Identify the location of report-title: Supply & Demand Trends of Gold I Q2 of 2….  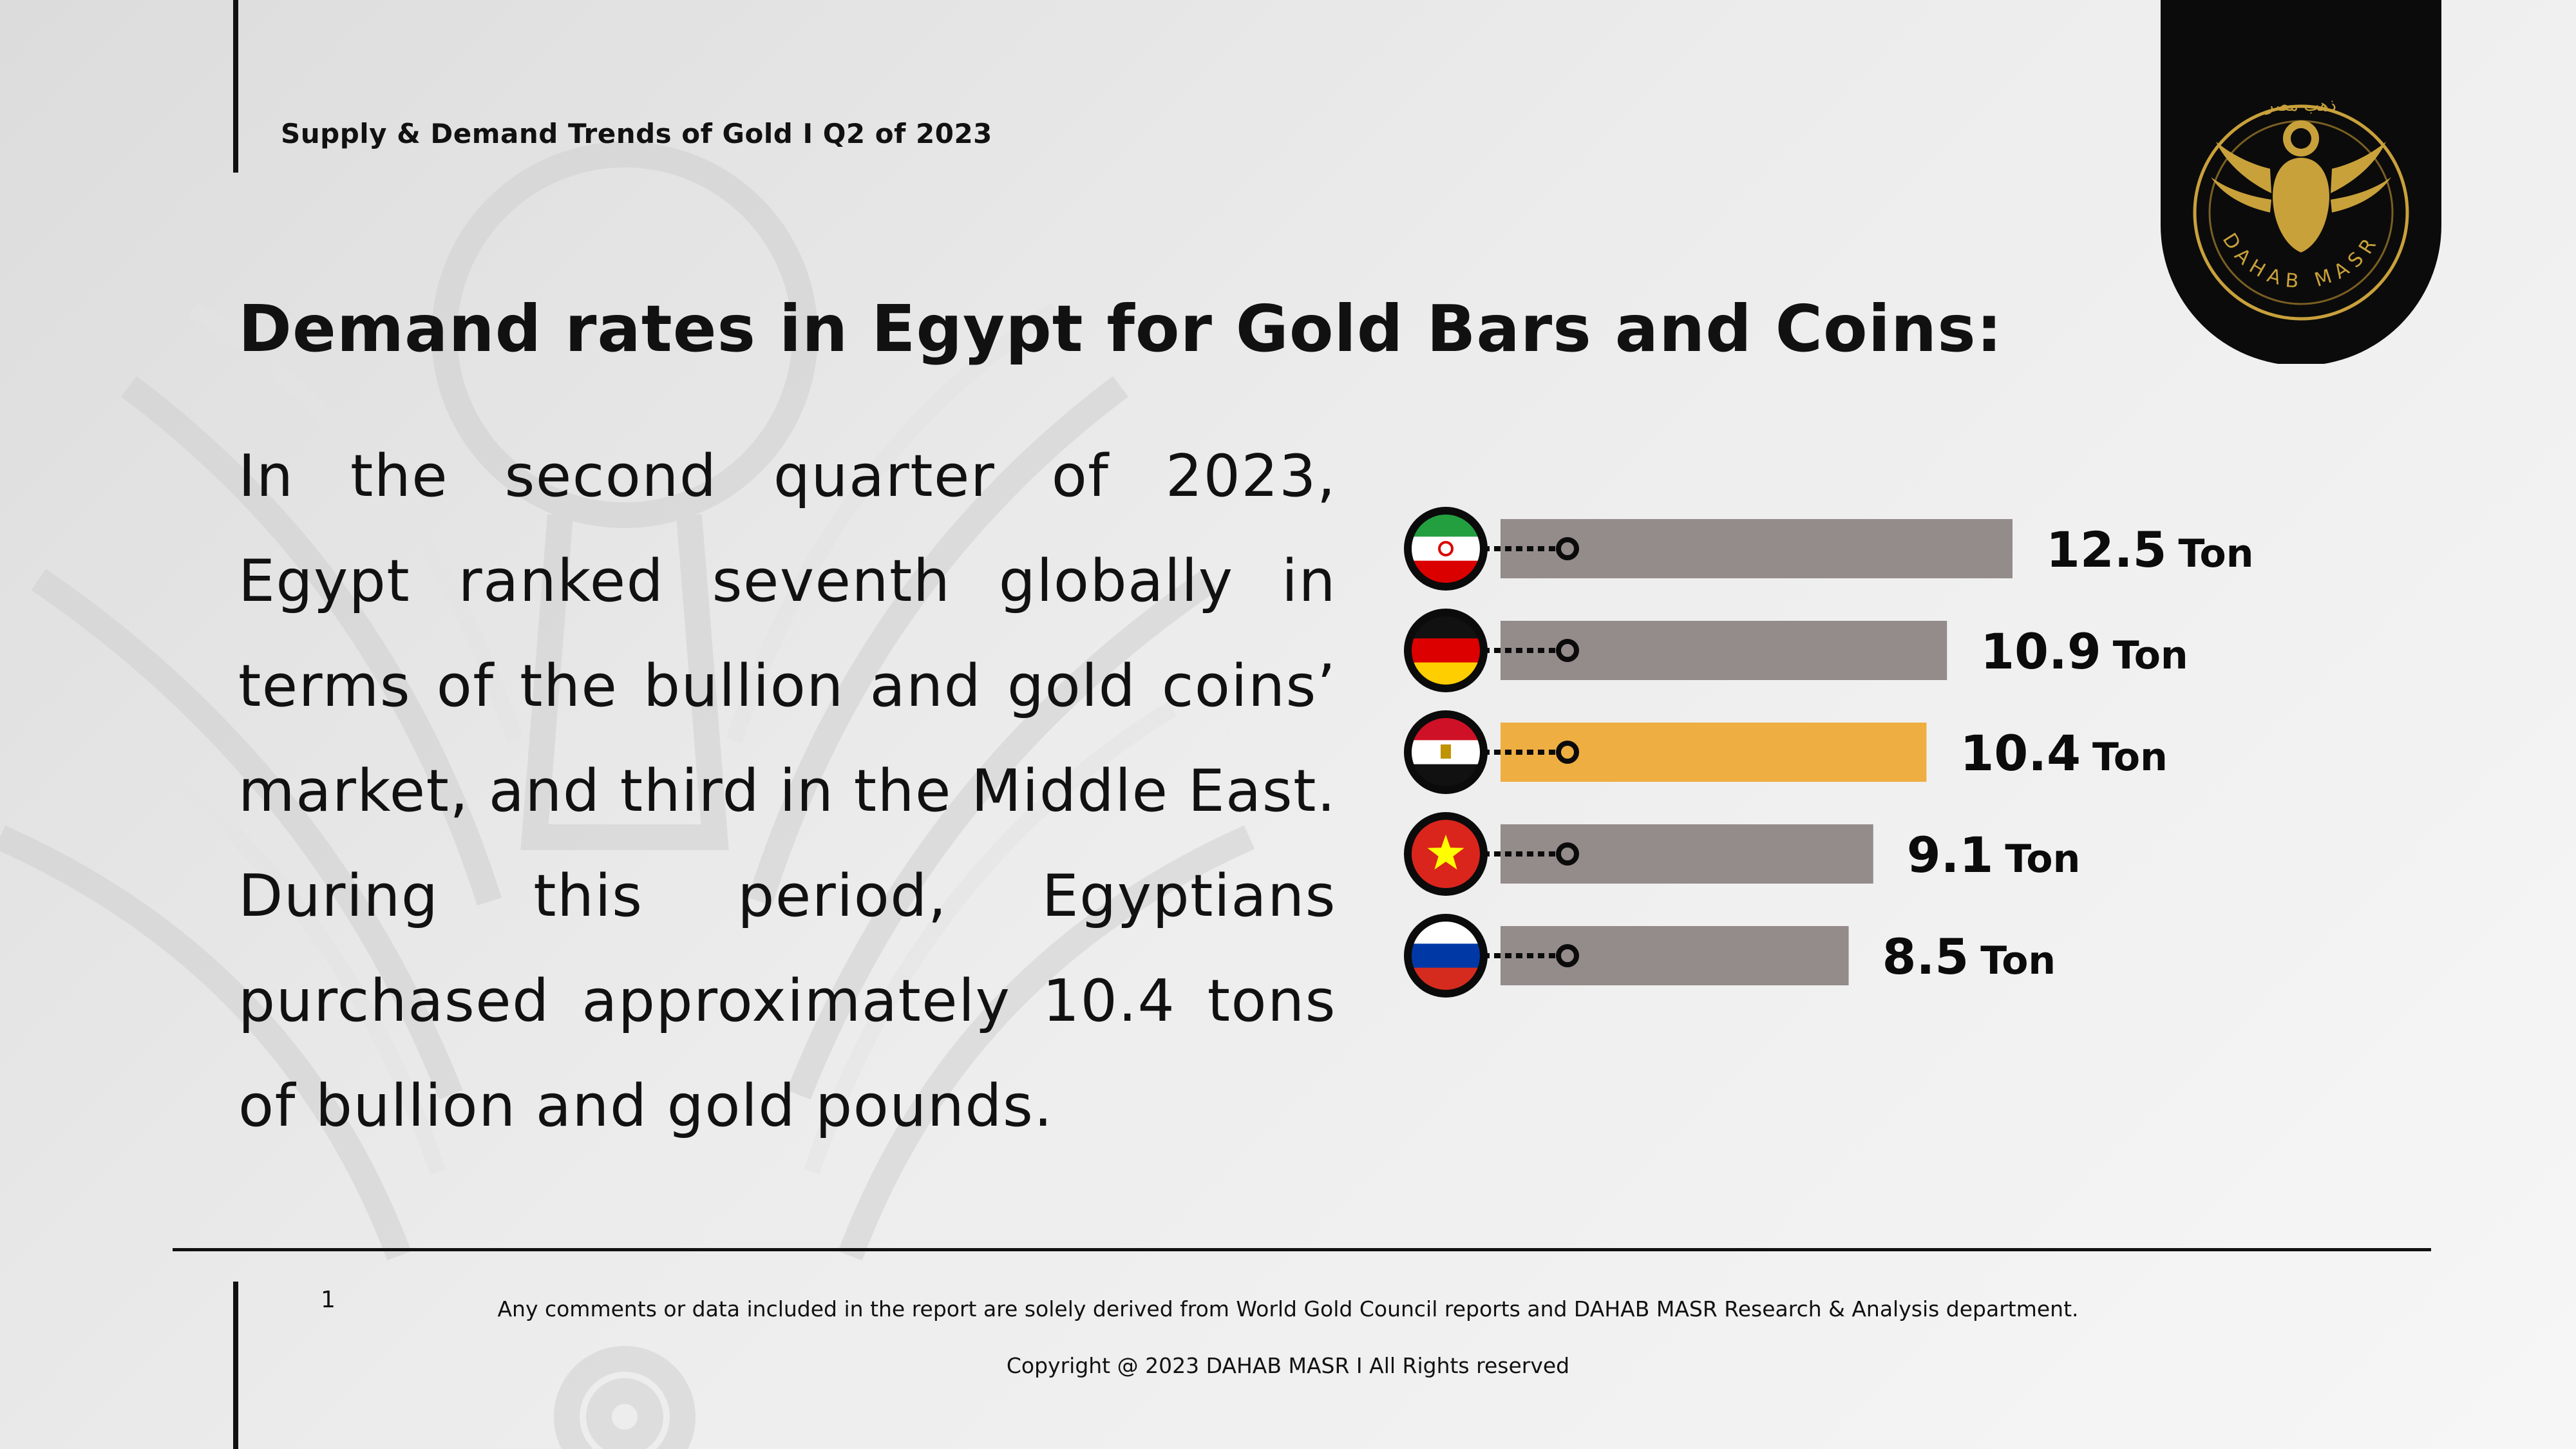
(636, 133).